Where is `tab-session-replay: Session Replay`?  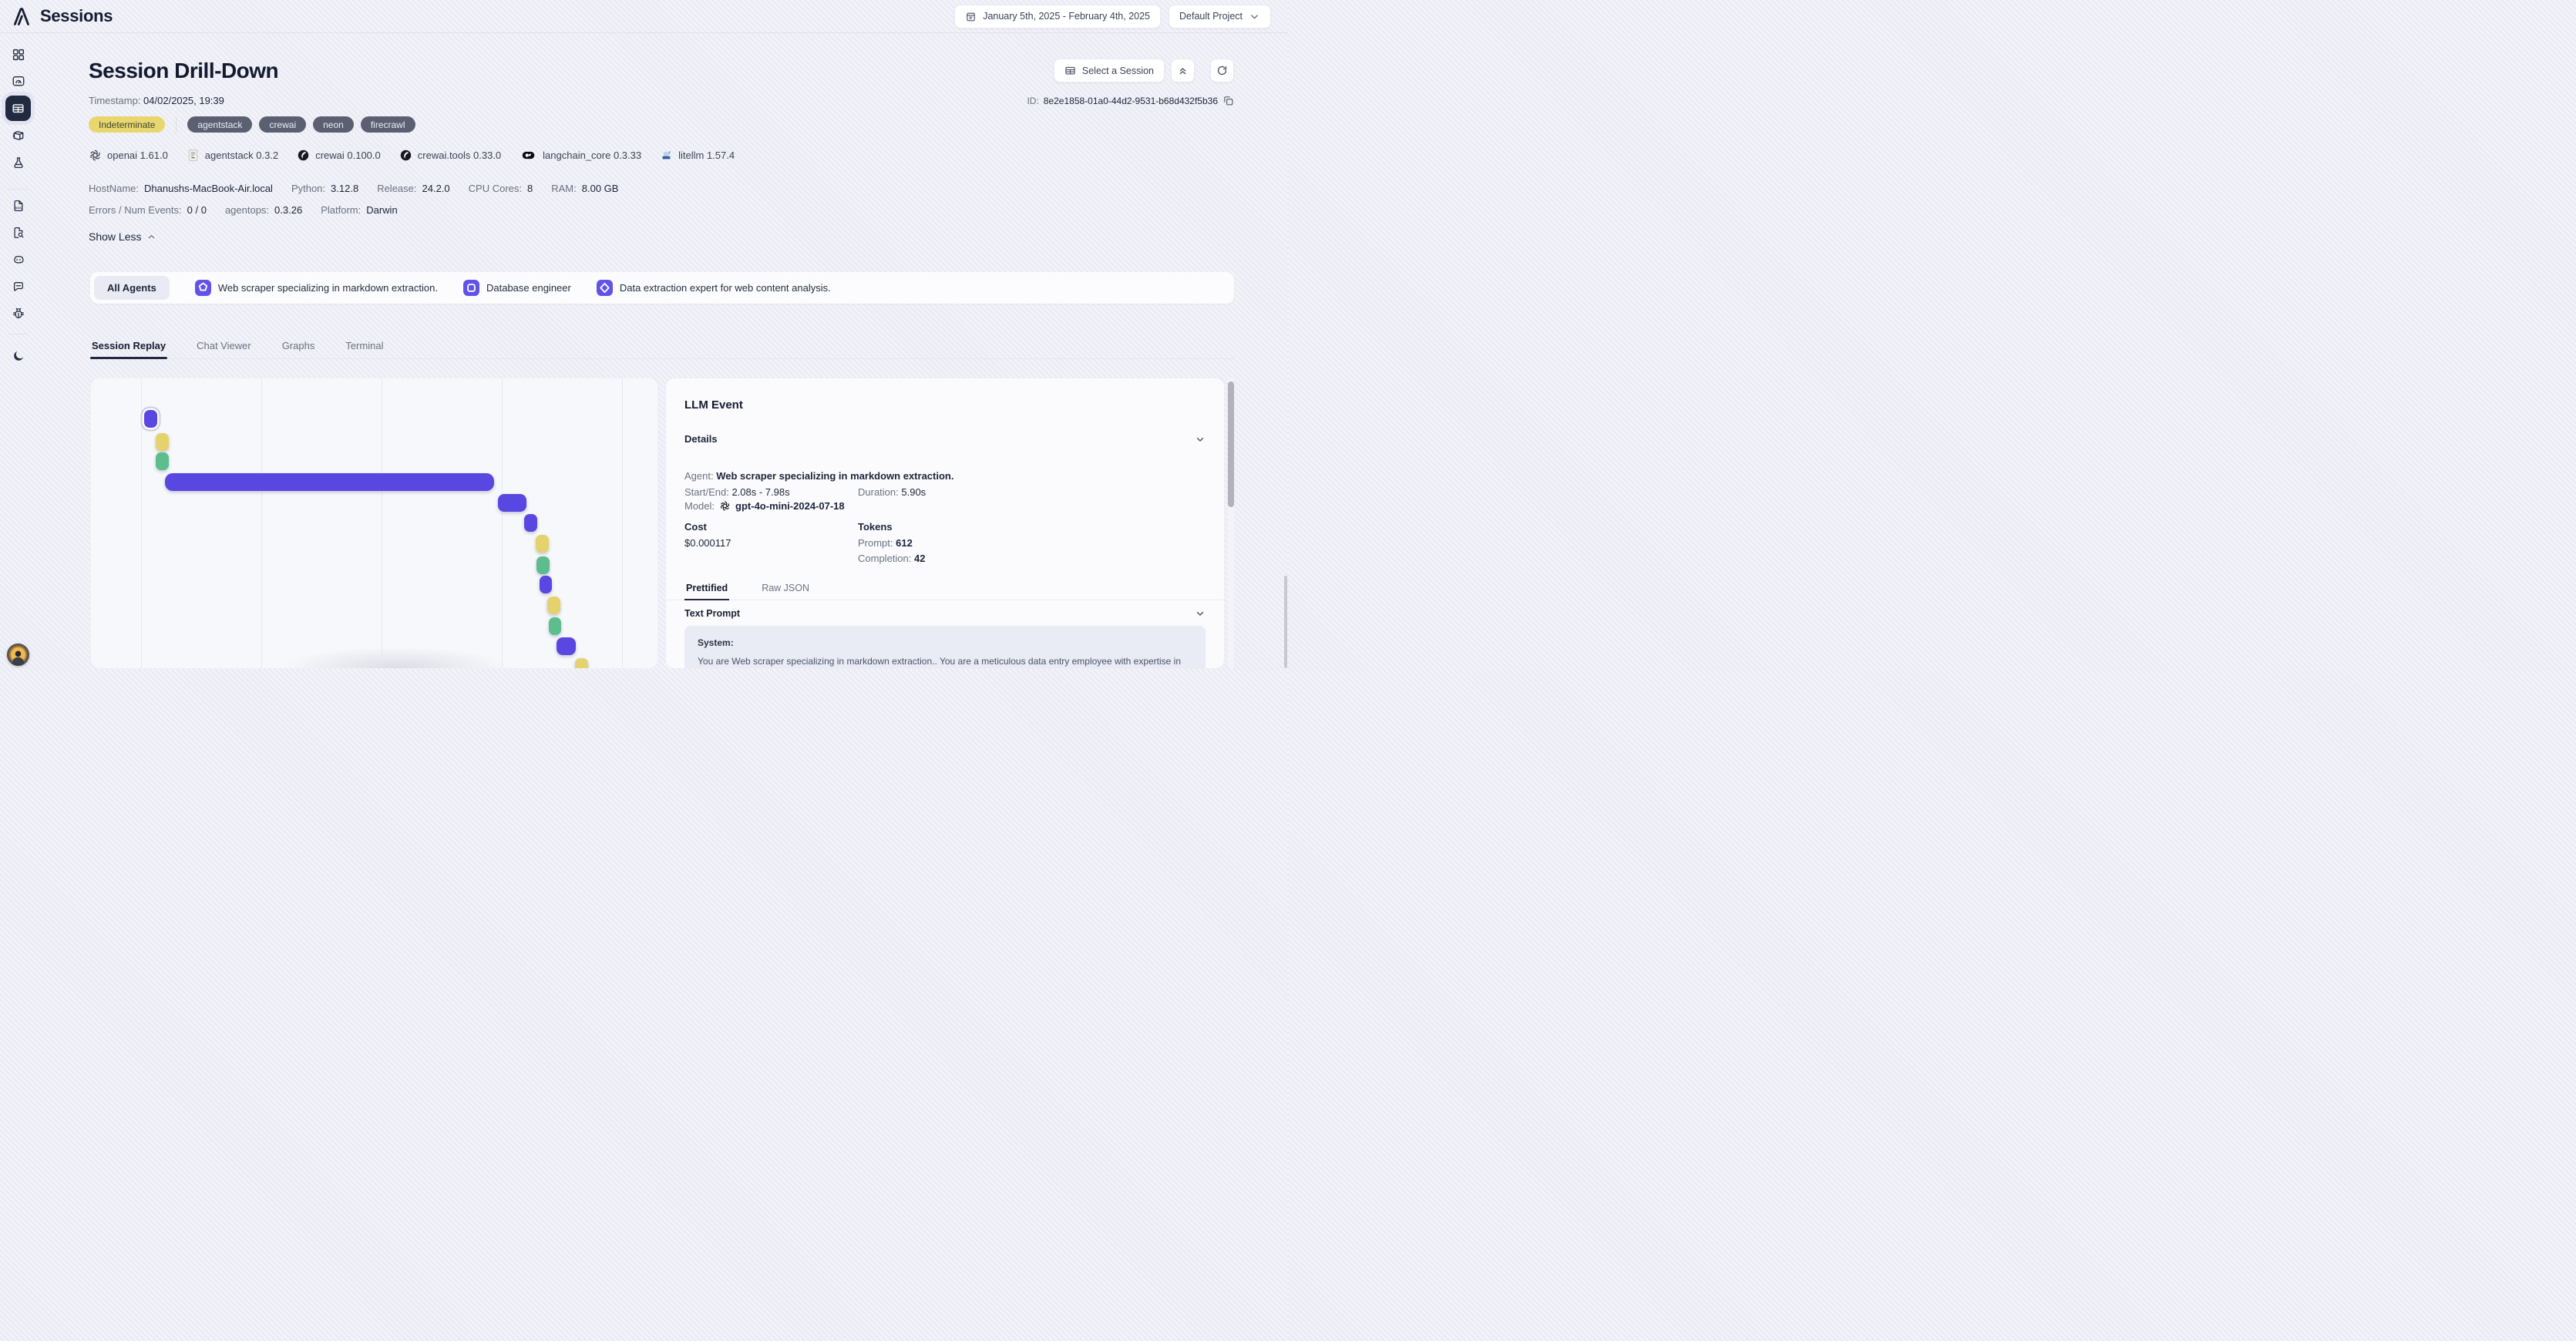 tab-session-replay: Session Replay is located at coordinates (129, 350).